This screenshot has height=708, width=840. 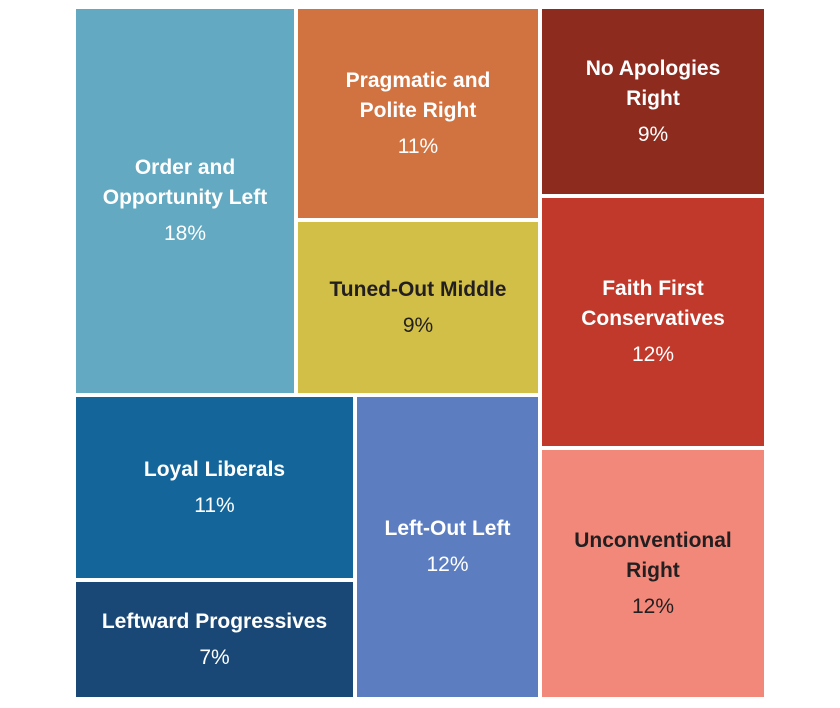 I want to click on tile-label: Faith First Conservatives, so click(x=653, y=303).